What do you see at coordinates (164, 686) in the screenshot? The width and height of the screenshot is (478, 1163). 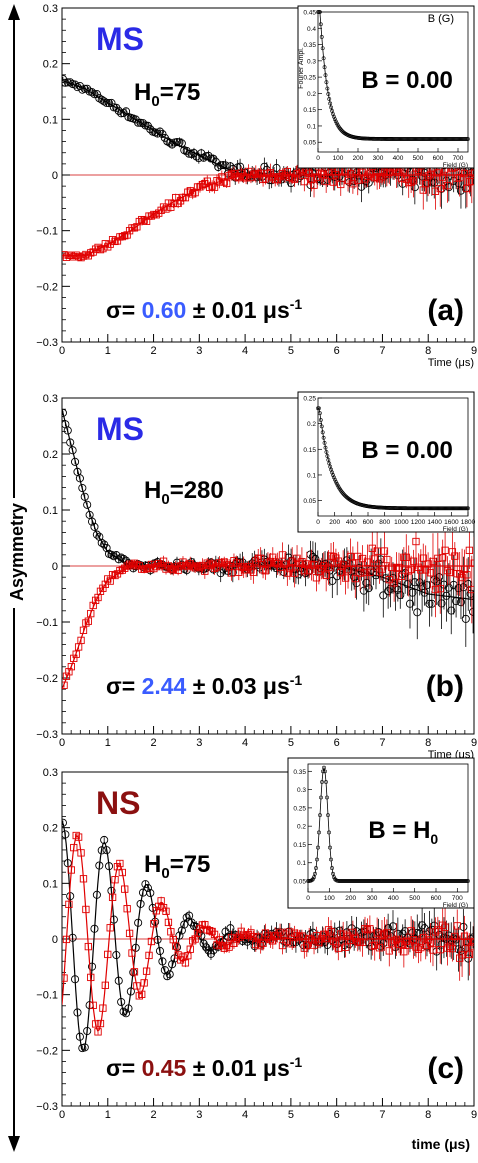 I see `sigma-value: 2.44` at bounding box center [164, 686].